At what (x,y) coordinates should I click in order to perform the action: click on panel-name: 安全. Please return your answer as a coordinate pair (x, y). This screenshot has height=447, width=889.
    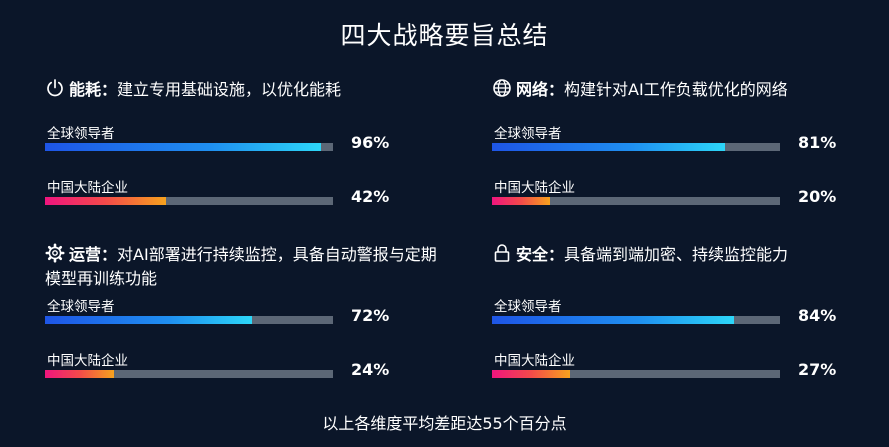
    Looking at the image, I should click on (532, 254).